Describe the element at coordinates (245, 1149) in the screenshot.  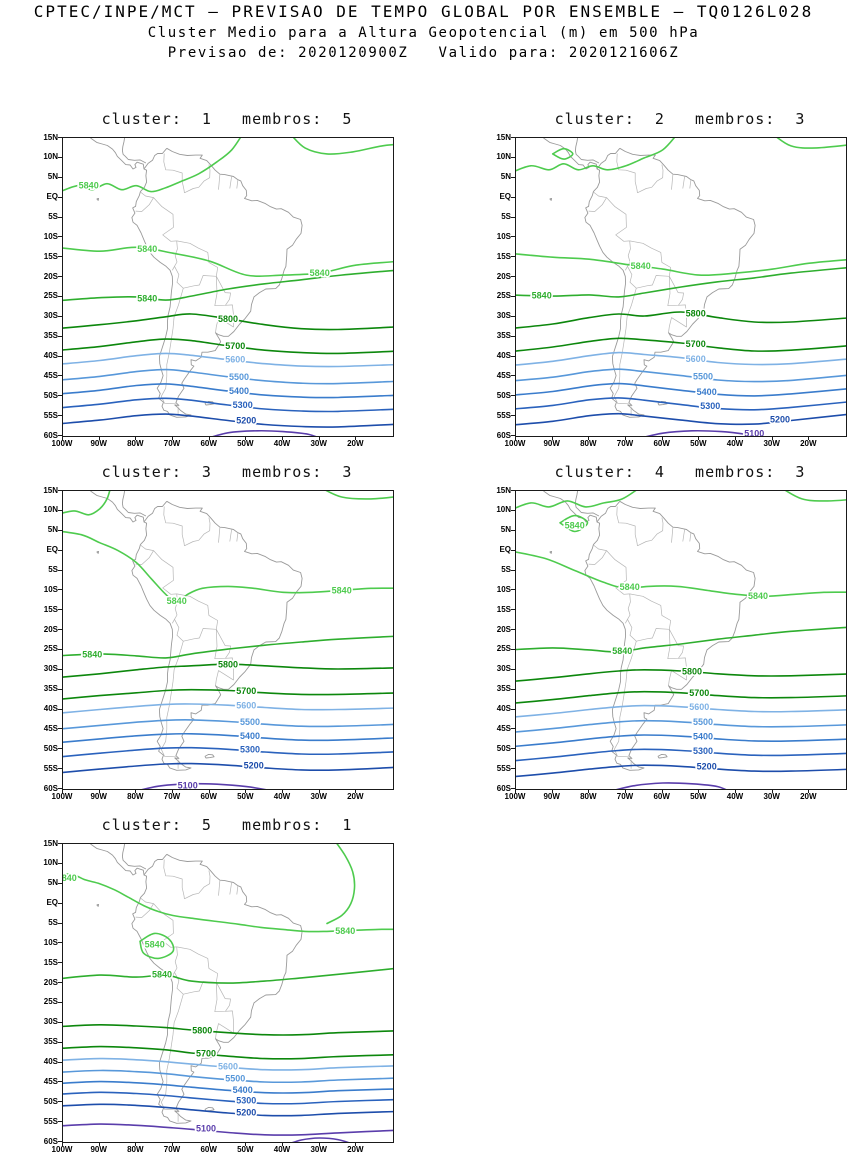
I see `lon-tick-label: 50W` at that location.